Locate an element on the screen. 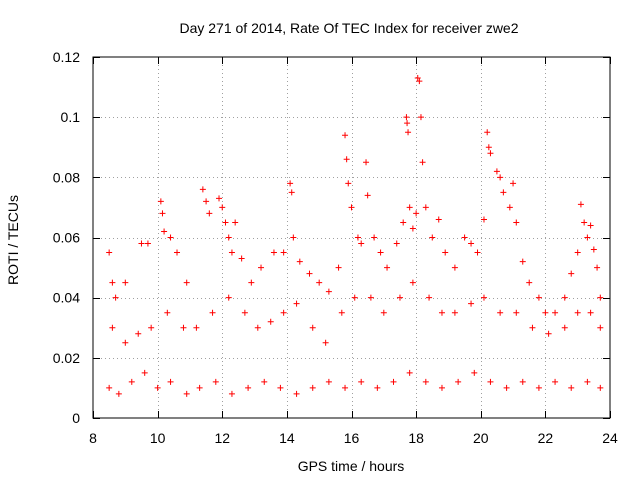  y-tick-labels: 0 0.02 0.04 0.06 0.08 0.1 0.12 is located at coordinates (66, 237).